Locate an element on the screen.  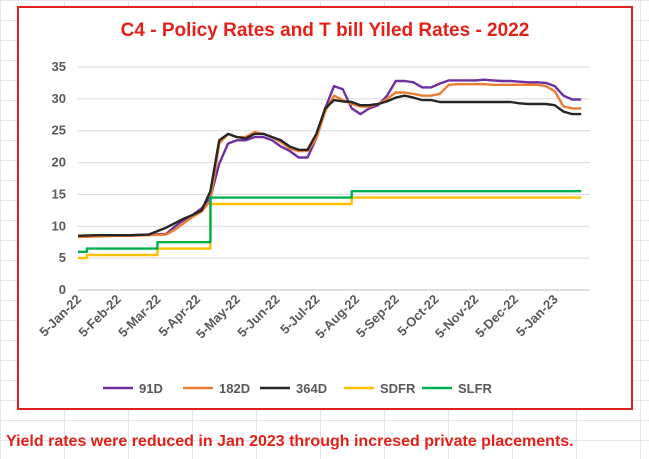
y-tick-label: 0 is located at coordinates (62, 289).